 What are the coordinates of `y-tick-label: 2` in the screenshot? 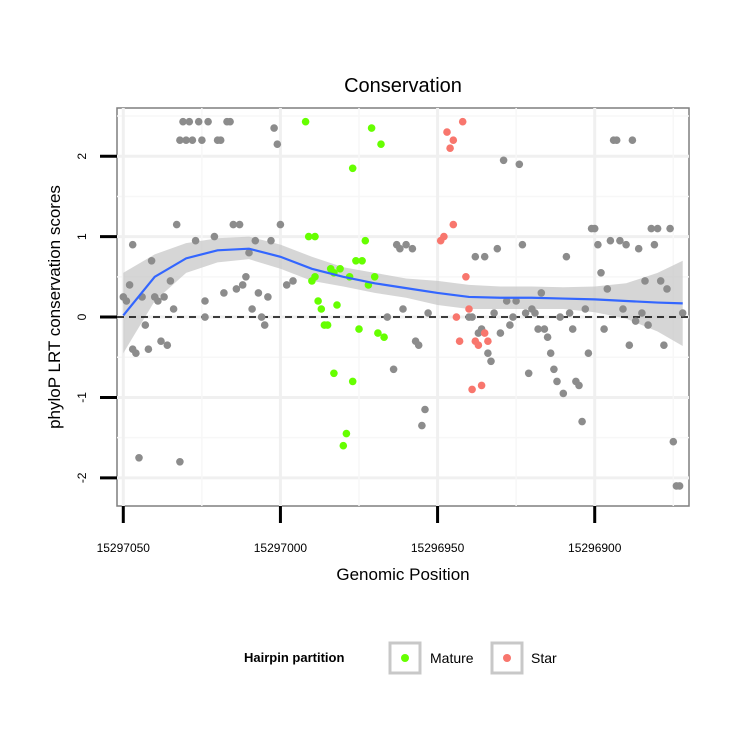 It's located at (82, 156).